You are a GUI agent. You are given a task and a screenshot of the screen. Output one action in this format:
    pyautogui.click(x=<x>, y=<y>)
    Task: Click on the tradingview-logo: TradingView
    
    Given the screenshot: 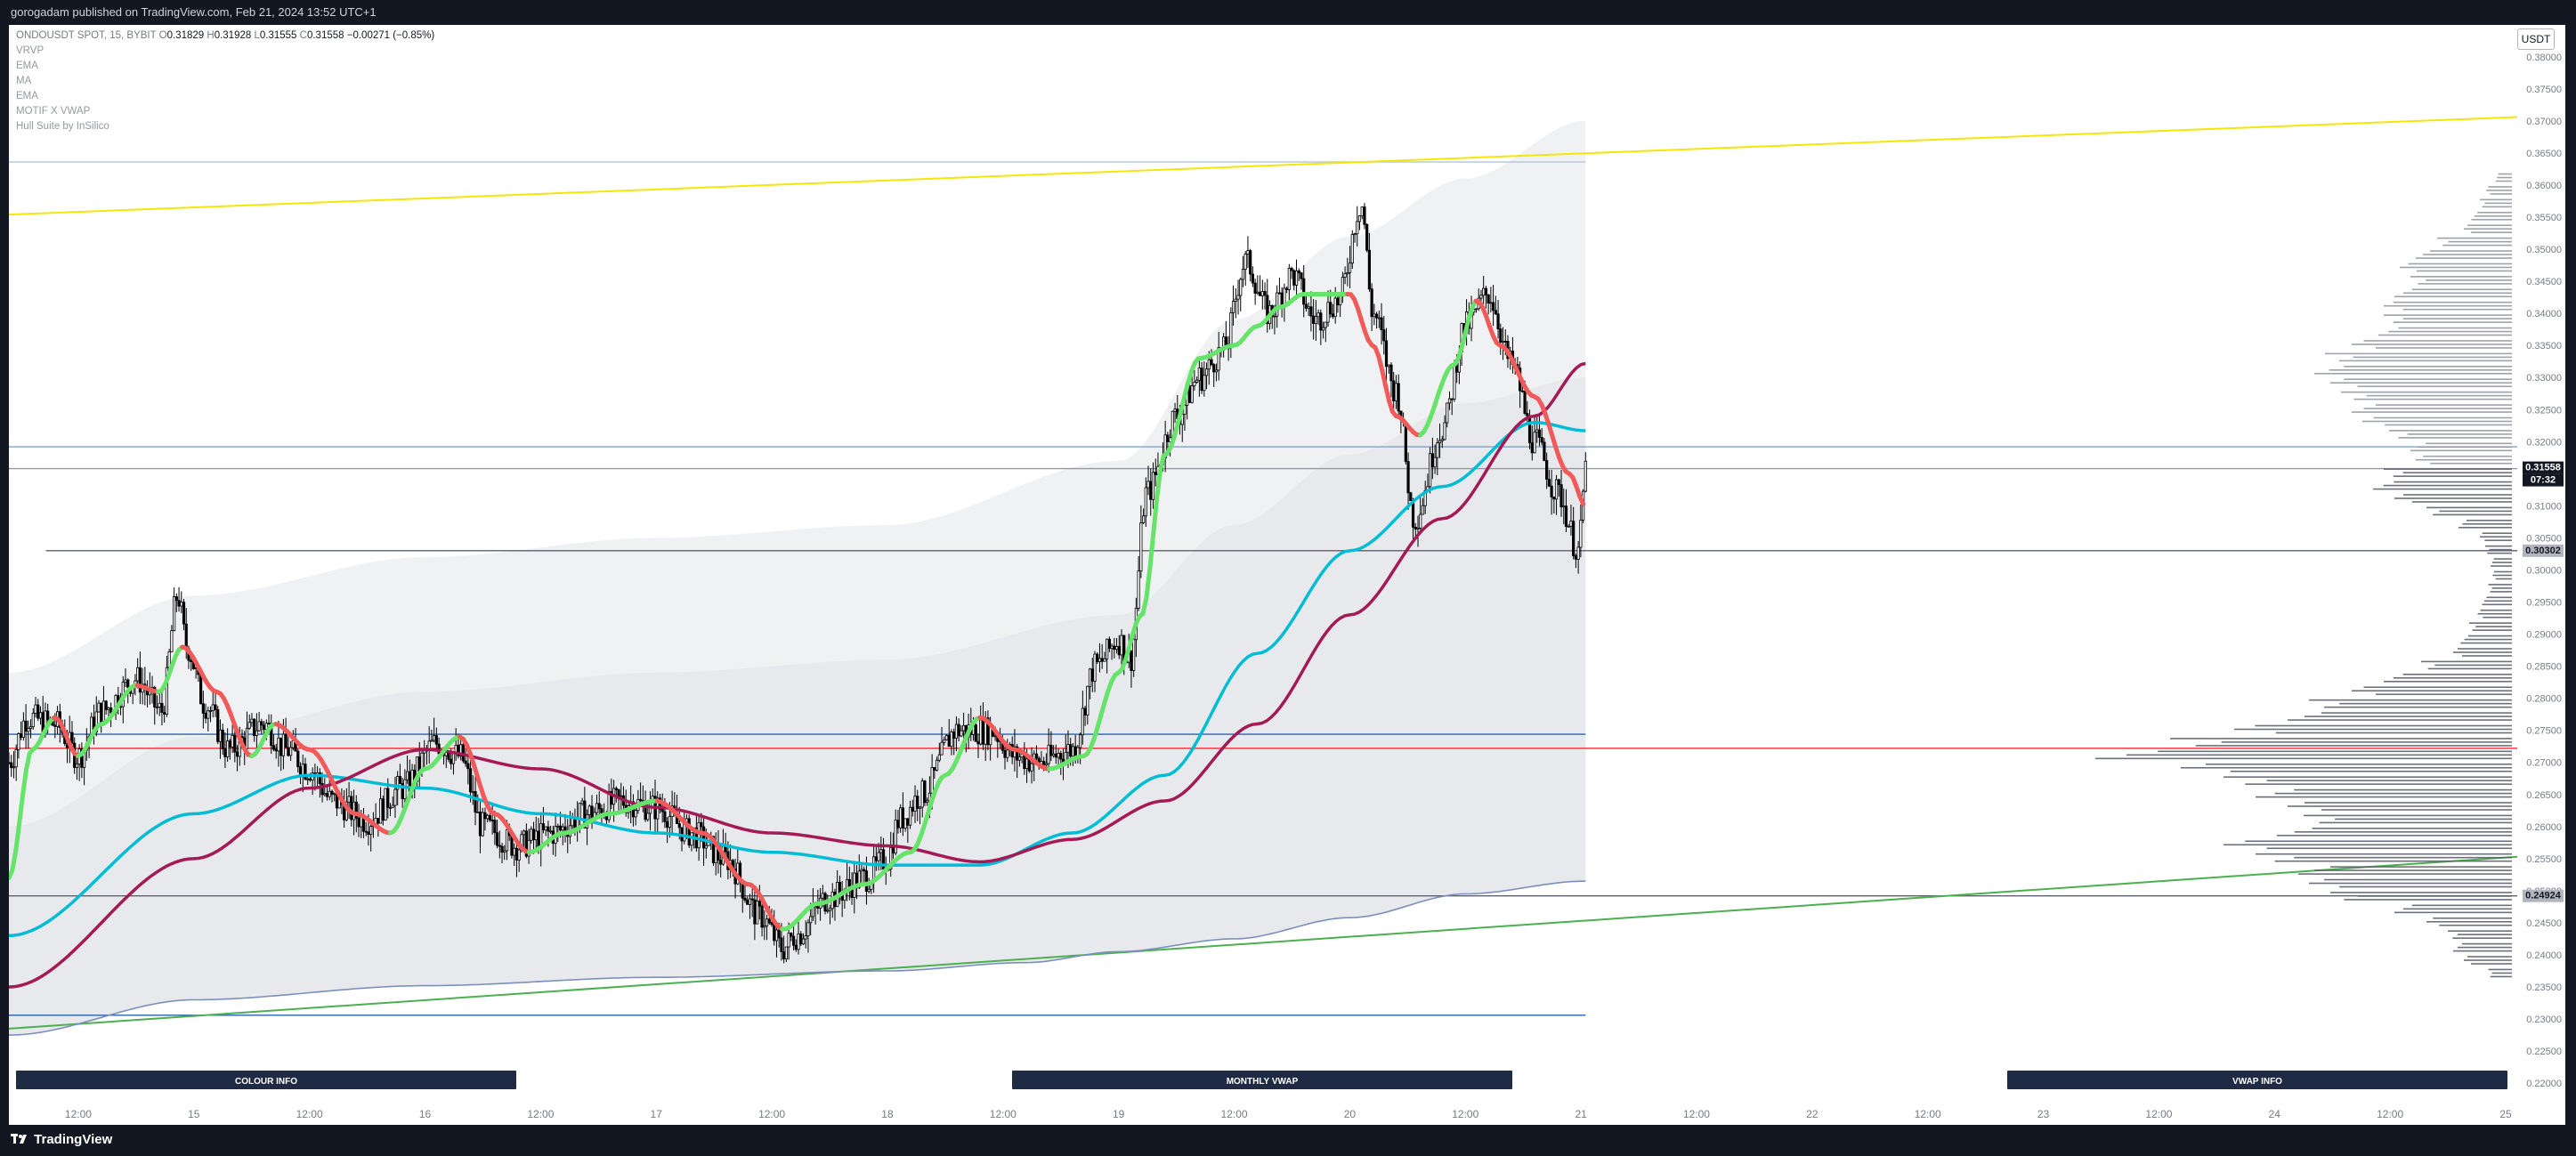 What is the action you would take?
    pyautogui.click(x=62, y=1139)
    